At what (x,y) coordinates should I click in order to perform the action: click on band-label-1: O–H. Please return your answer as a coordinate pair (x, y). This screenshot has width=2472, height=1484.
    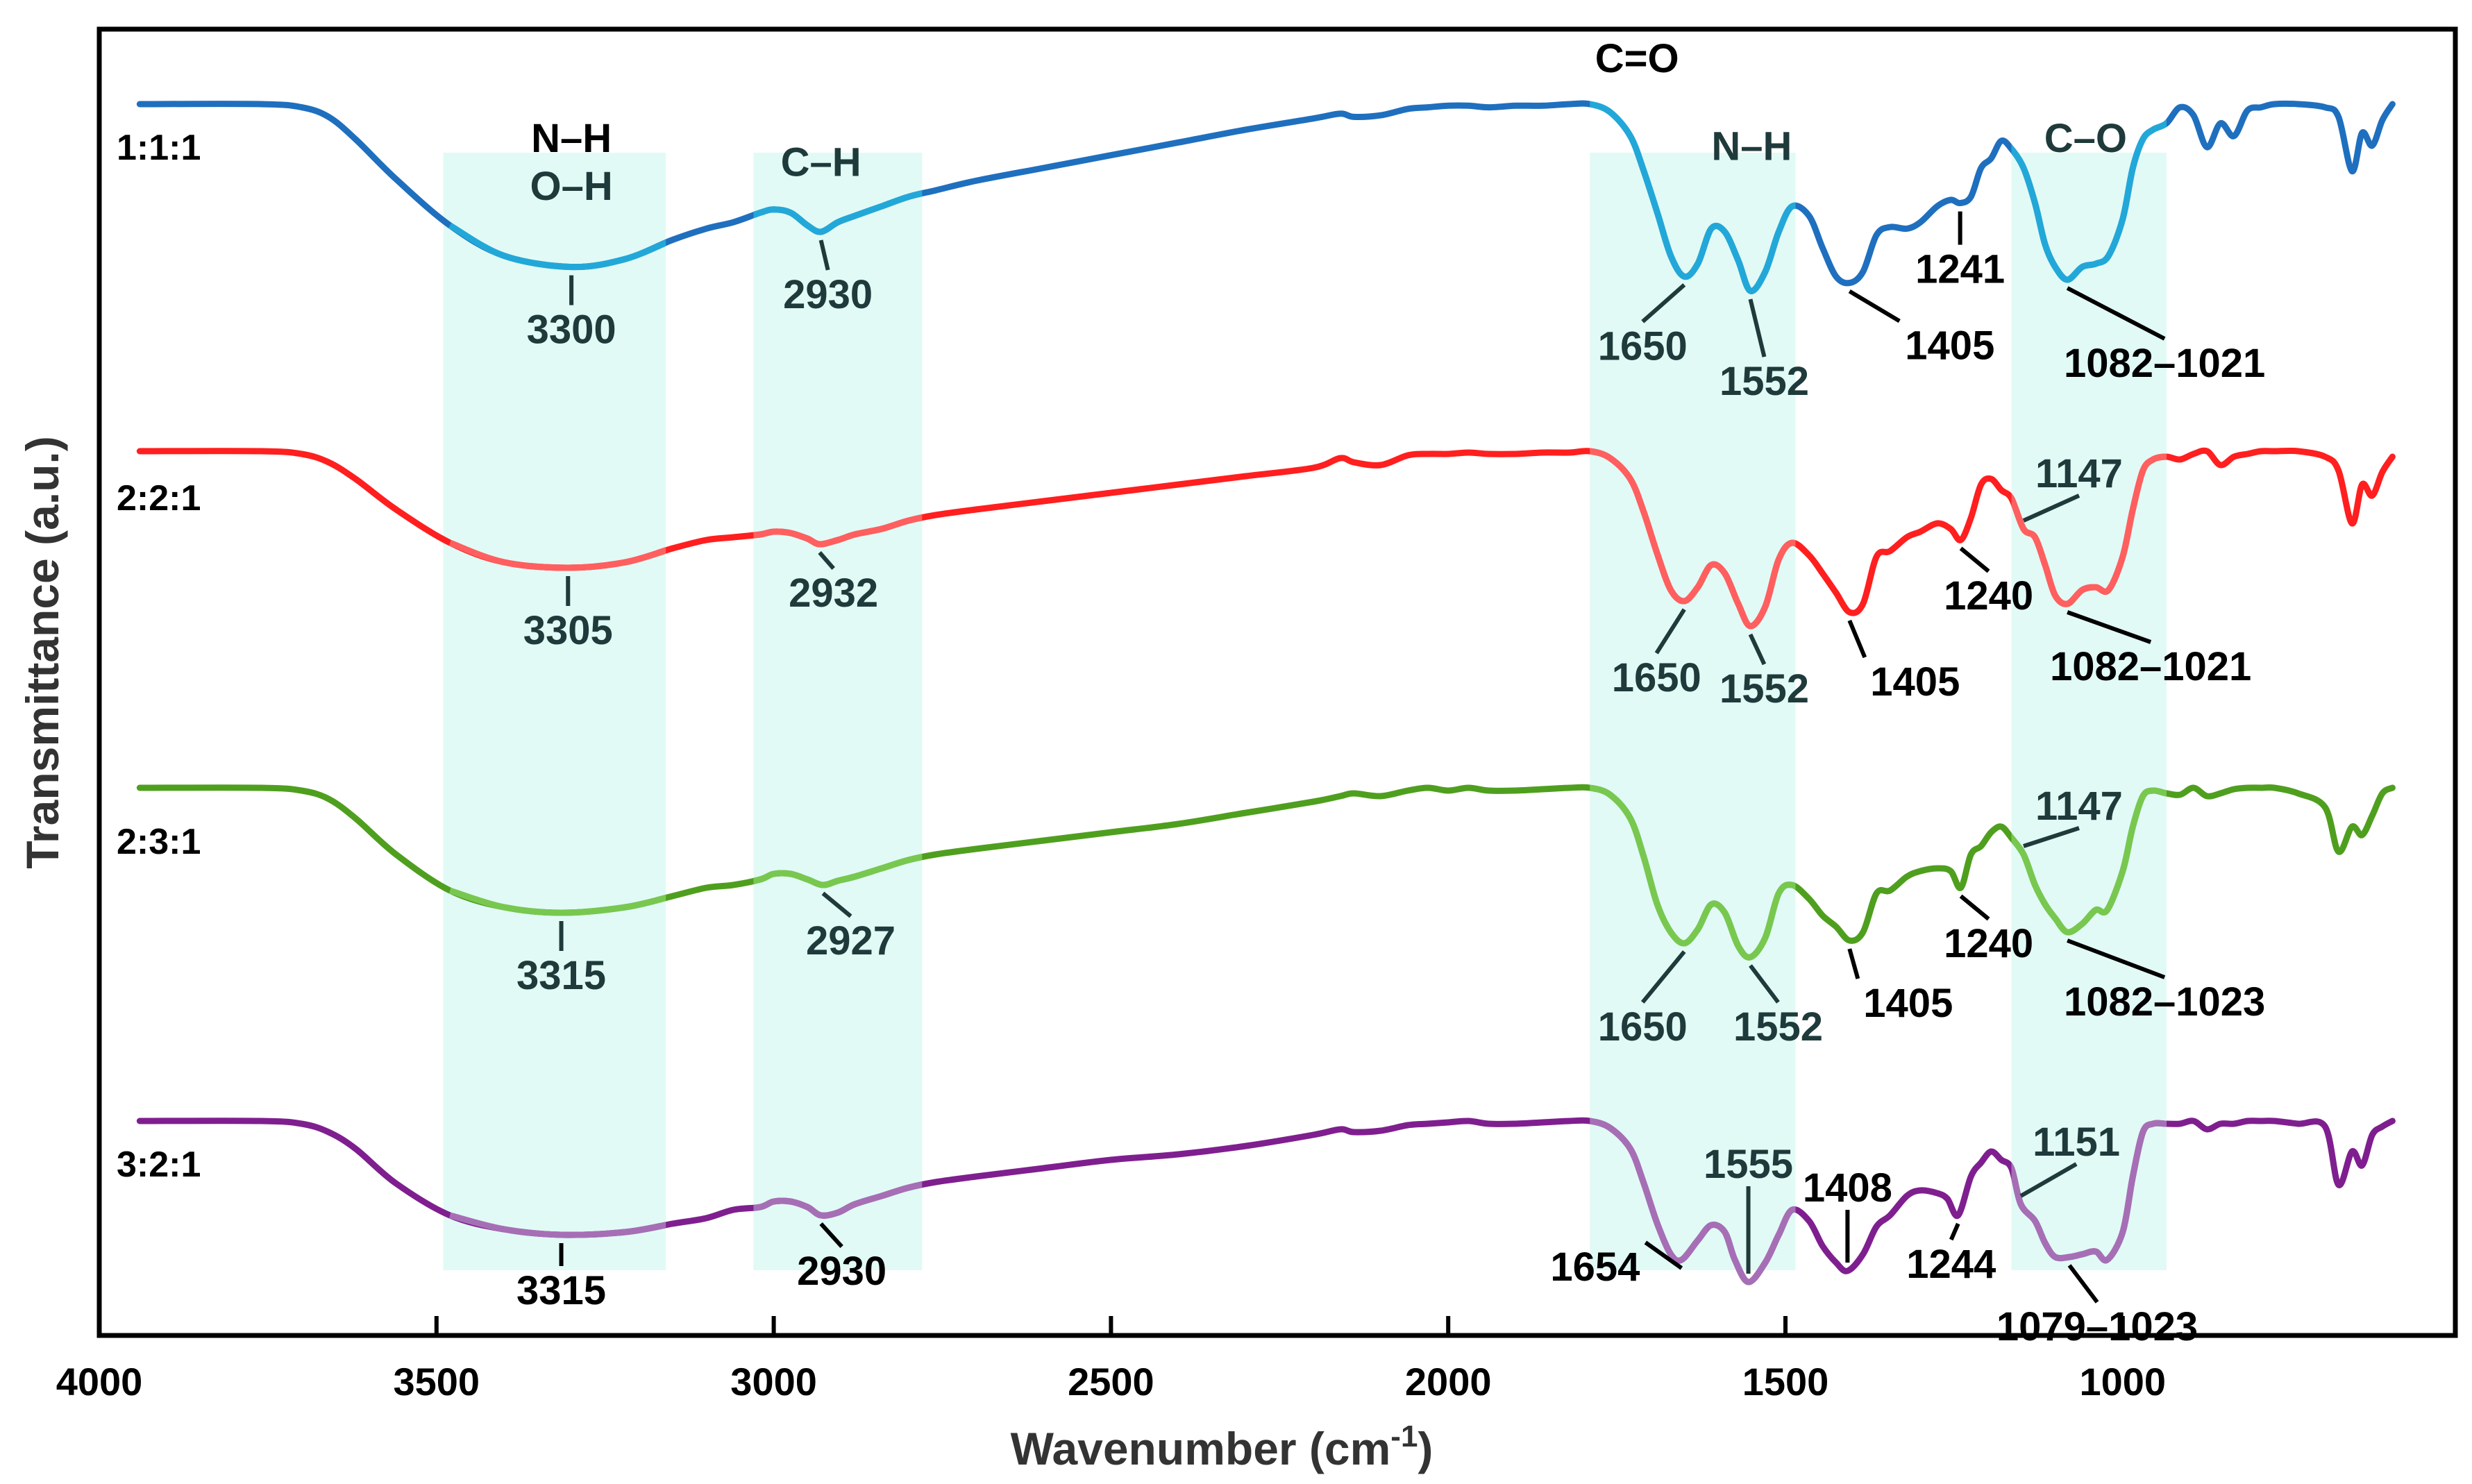
    Looking at the image, I should click on (571, 187).